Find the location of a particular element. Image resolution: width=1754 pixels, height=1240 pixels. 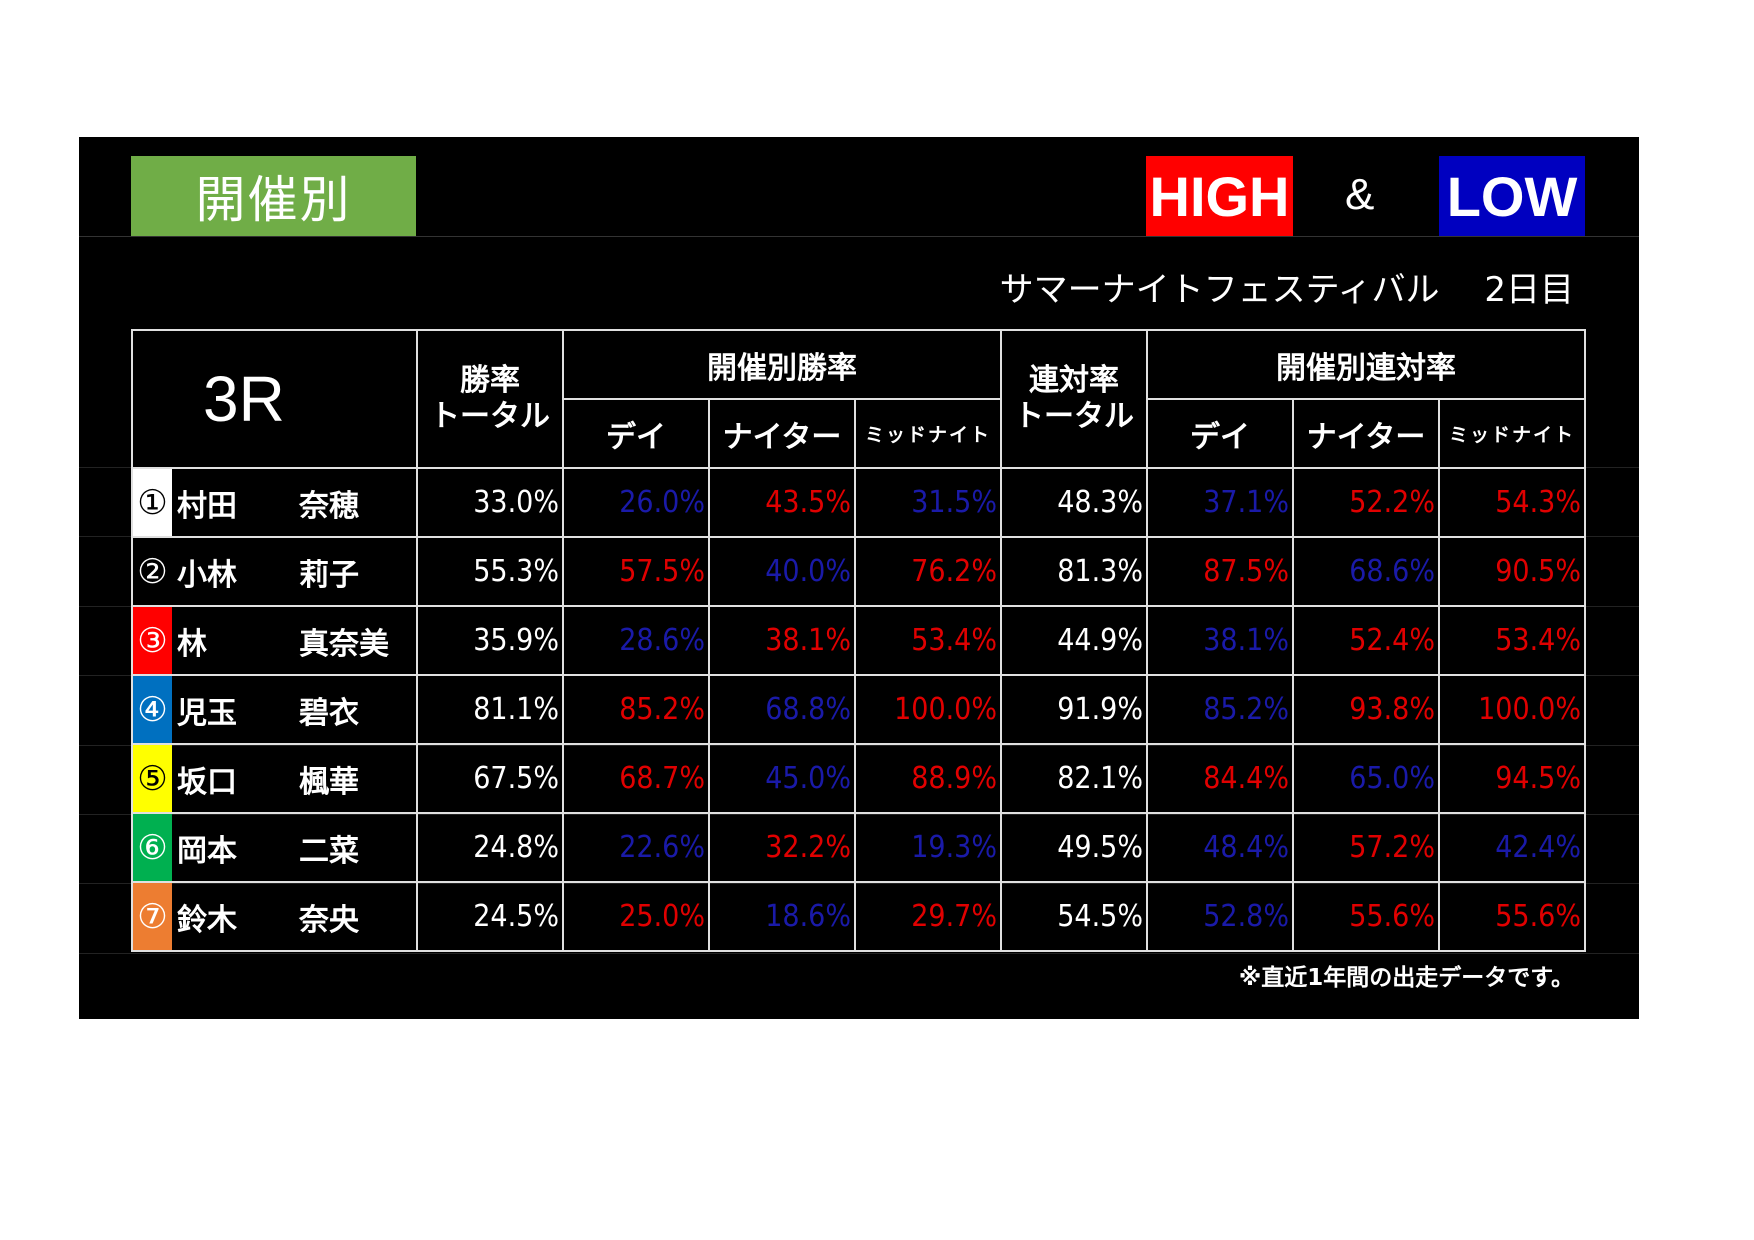

racer-cell: ③ 林 真奈美 is located at coordinates (274, 640).